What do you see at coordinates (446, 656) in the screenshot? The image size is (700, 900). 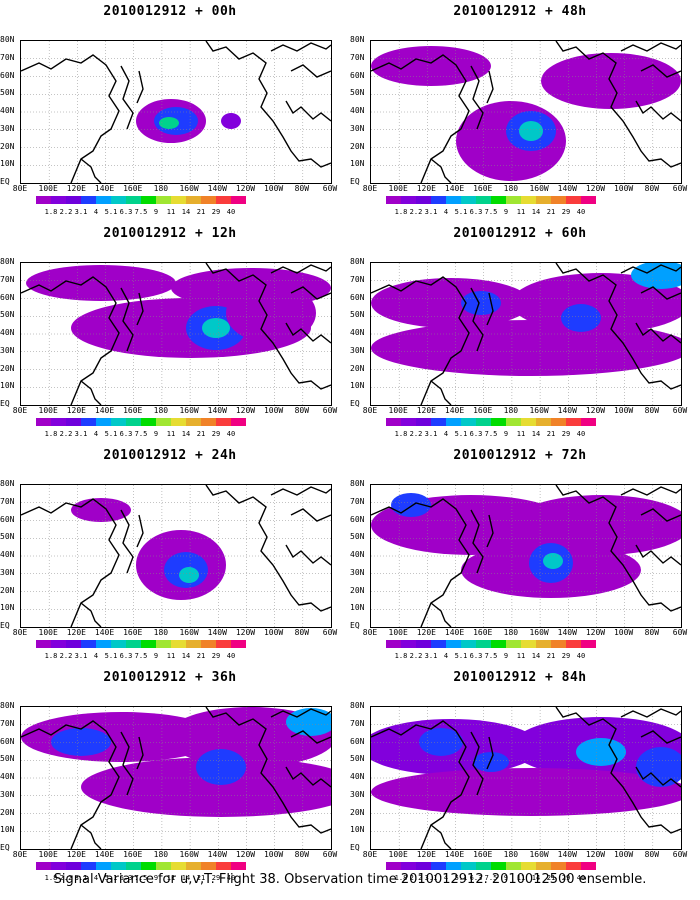 I see `colorbar-label: 4` at bounding box center [446, 656].